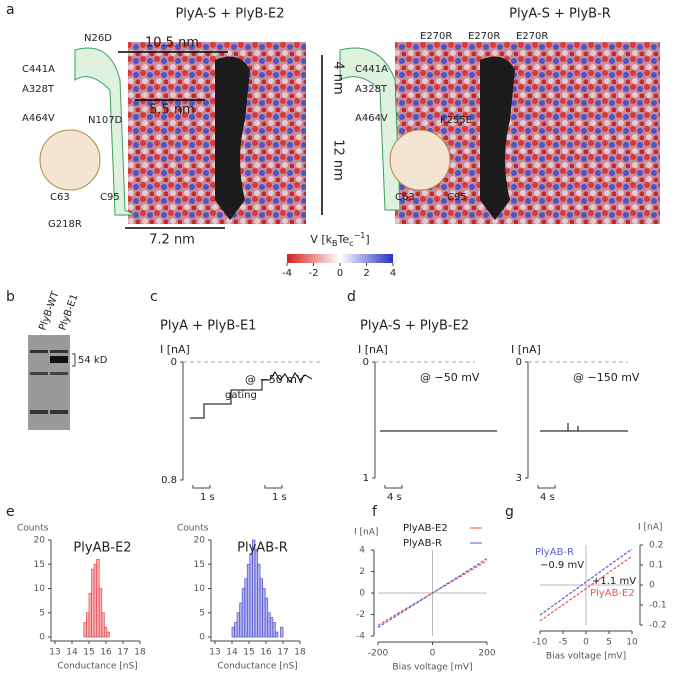 Image resolution: width=674 pixels, height=681 pixels. What do you see at coordinates (632, 643) in the screenshot?
I see `x-tick-label: 10` at bounding box center [632, 643].